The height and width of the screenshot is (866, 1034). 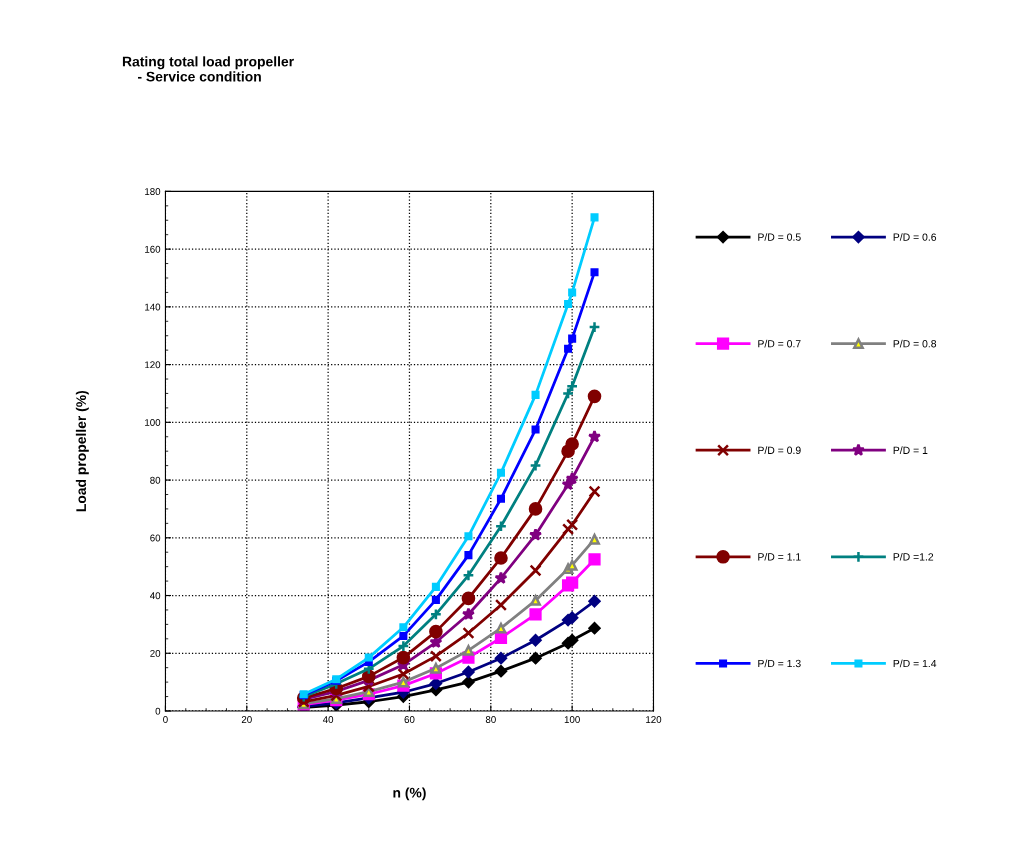 I want to click on x-tick-label: 100, so click(x=572, y=719).